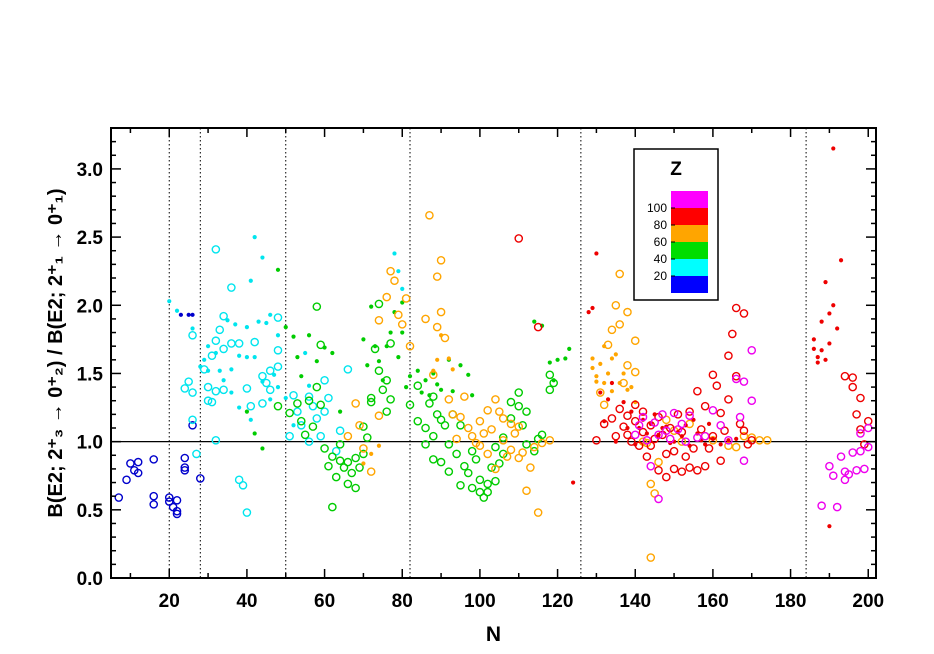  Describe the element at coordinates (90, 443) in the screenshot. I see `y-tick-label: 1.0` at that location.